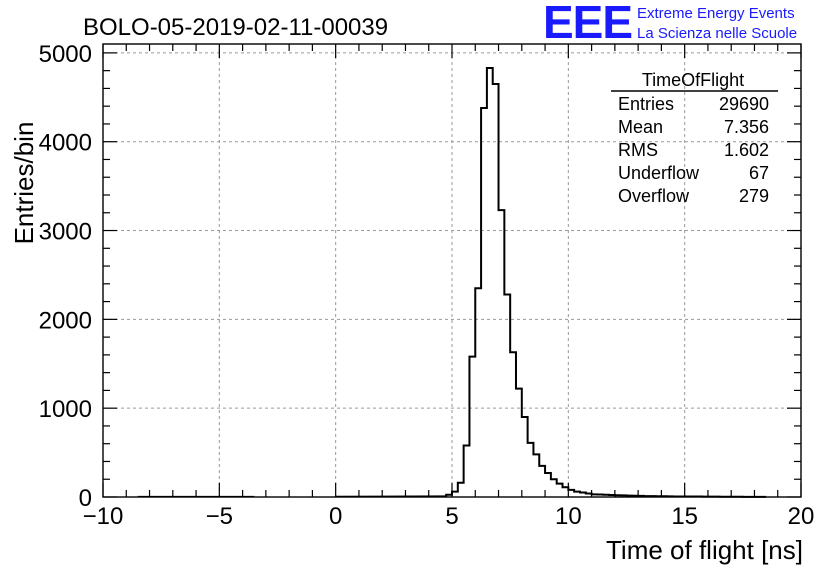 The height and width of the screenshot is (572, 836). I want to click on eee-logo: EEE, so click(587, 24).